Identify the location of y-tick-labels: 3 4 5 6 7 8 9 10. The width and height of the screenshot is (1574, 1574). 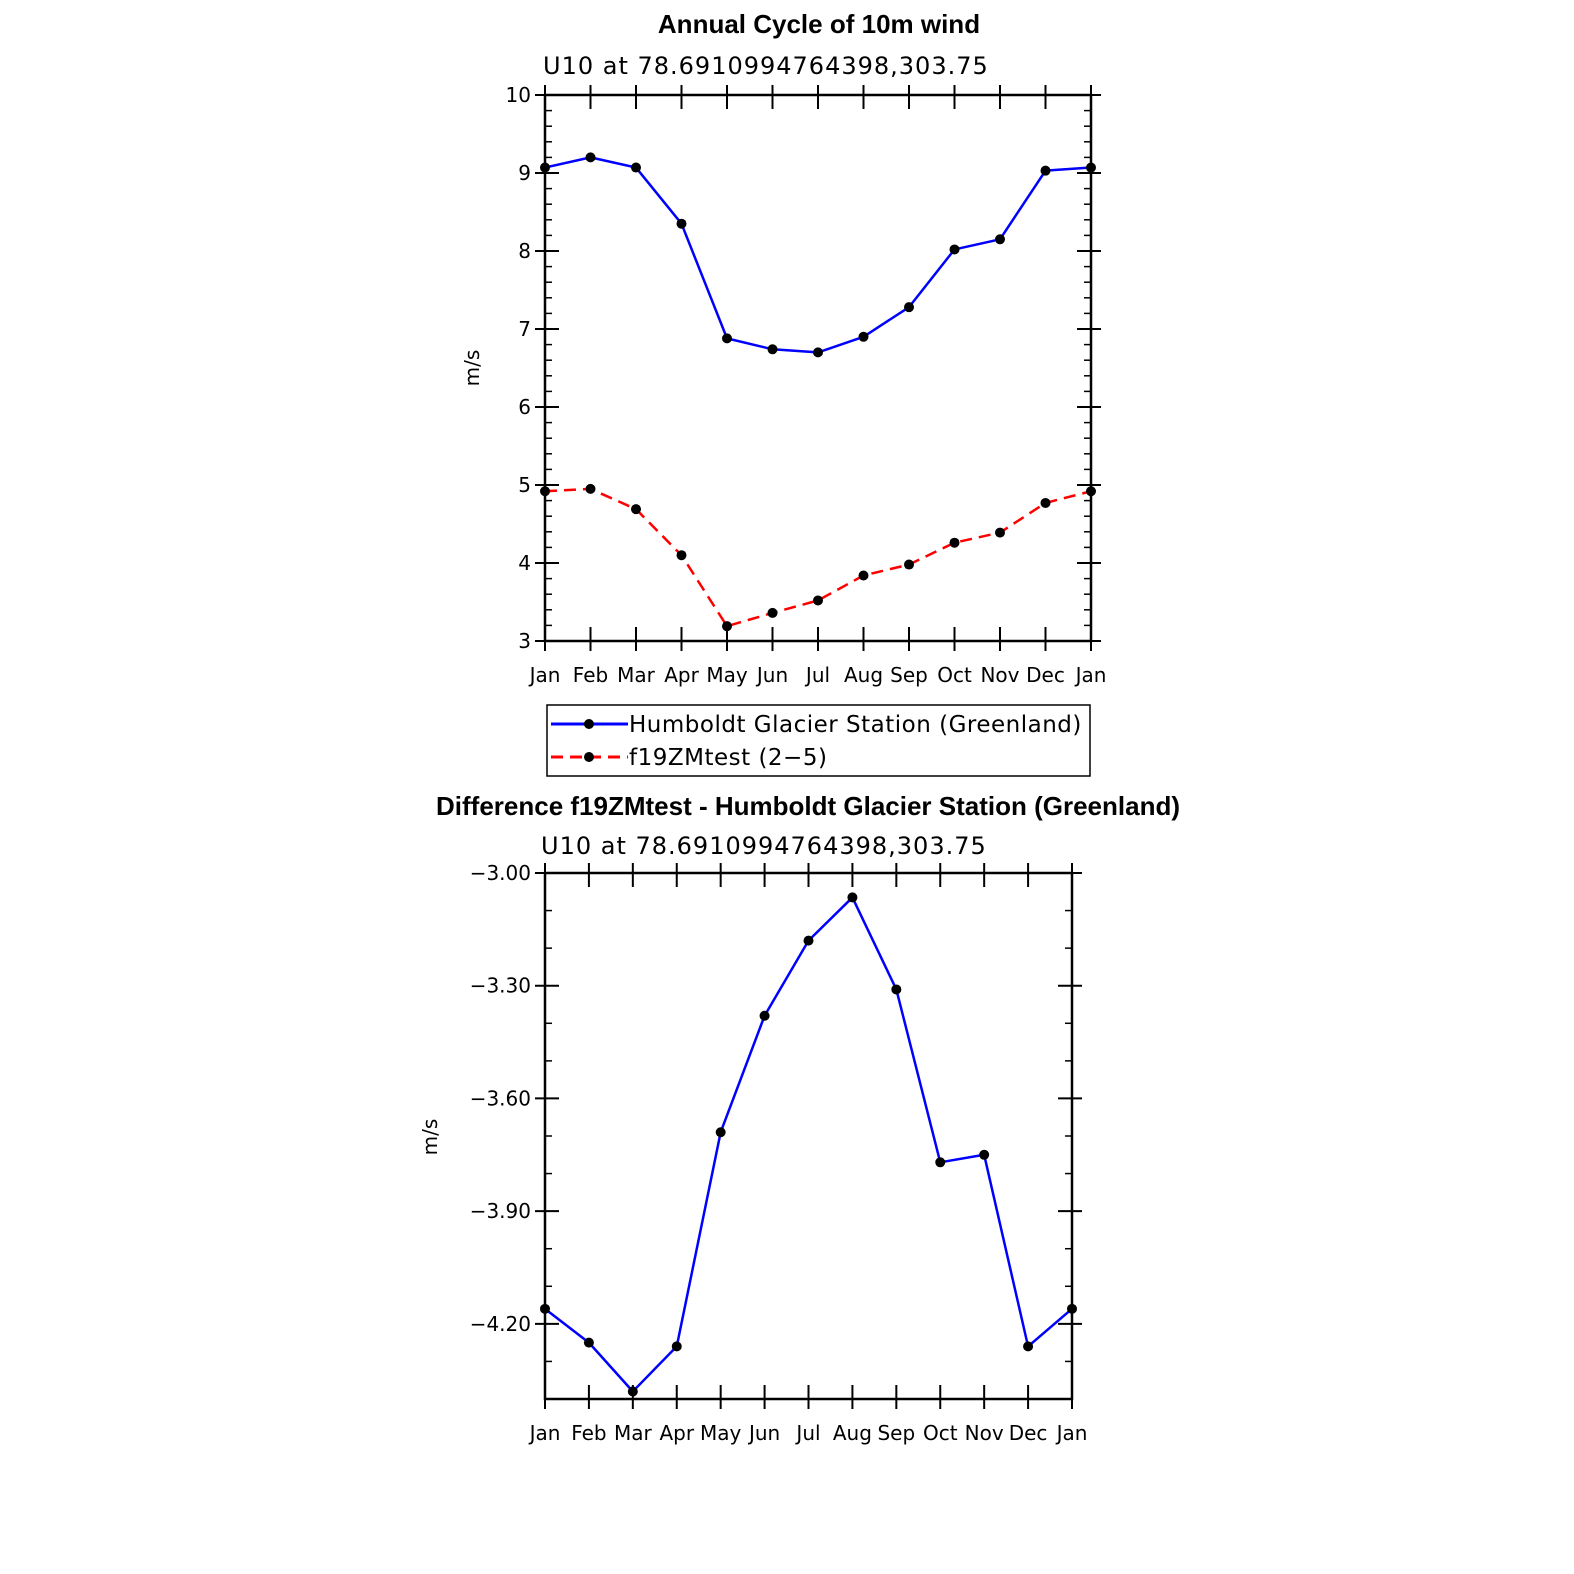
(518, 368).